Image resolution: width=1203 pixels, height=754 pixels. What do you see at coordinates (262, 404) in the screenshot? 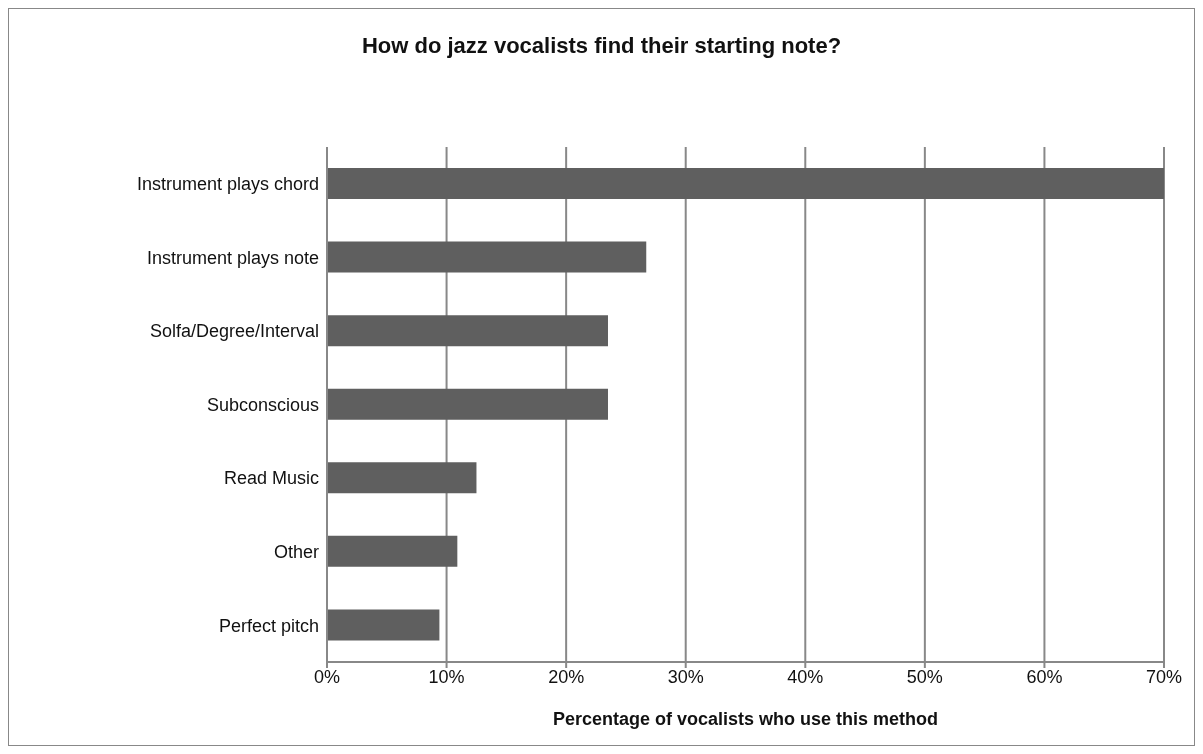
I see `y-tick-label: Subconscious` at bounding box center [262, 404].